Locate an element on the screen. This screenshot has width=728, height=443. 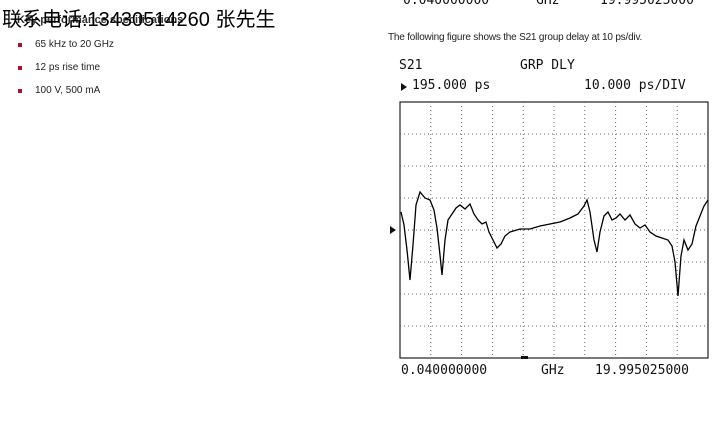
screen-stop: 19.995025000 is located at coordinates (642, 370).